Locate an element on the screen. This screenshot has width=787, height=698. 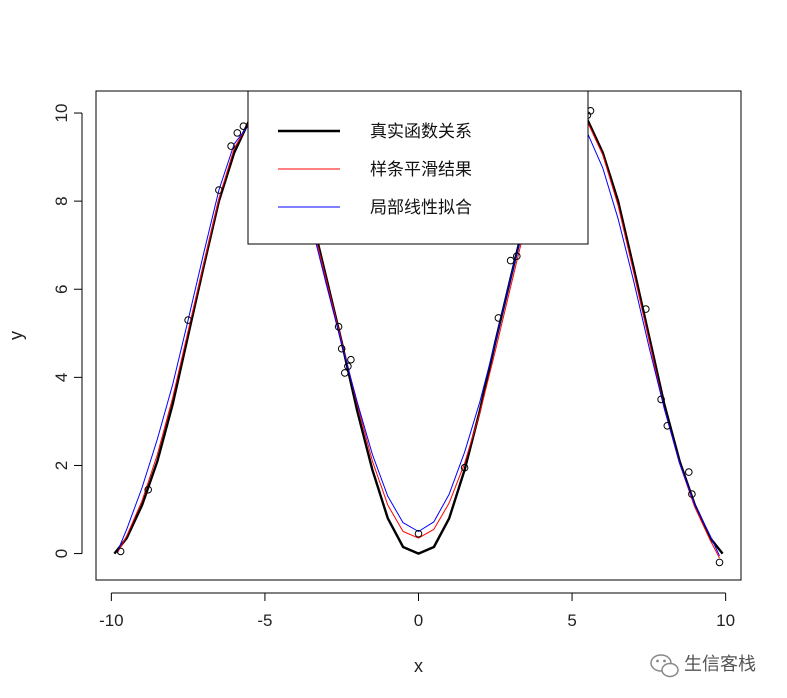
y-tick-label: 8 is located at coordinates (61, 200).